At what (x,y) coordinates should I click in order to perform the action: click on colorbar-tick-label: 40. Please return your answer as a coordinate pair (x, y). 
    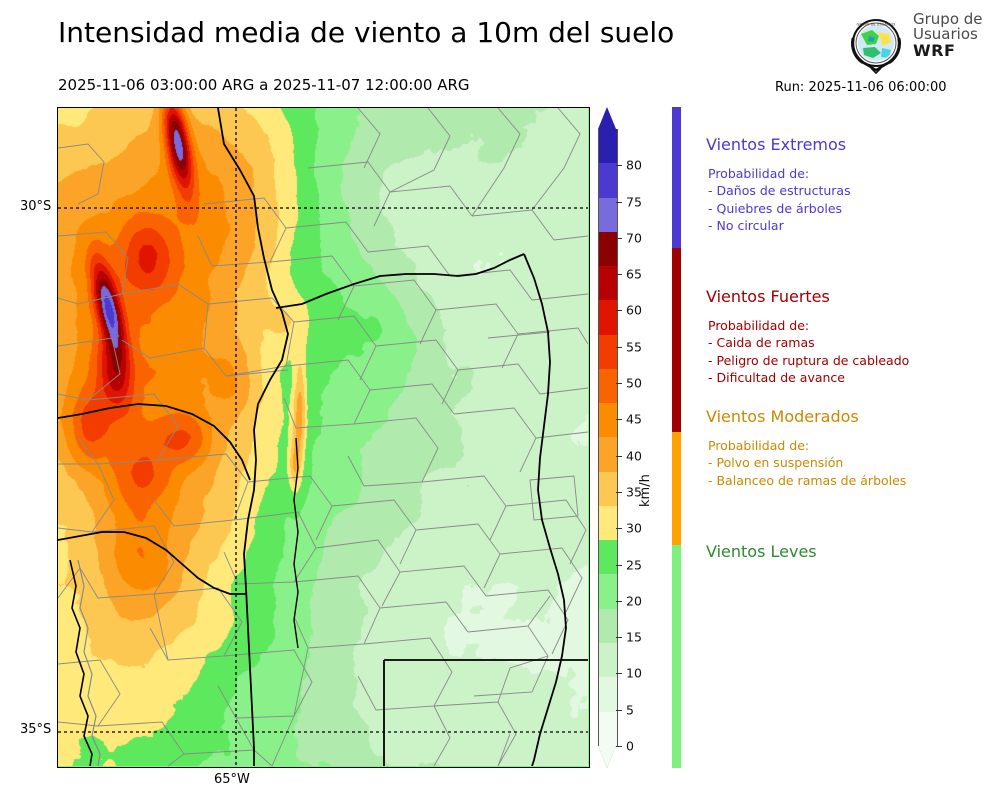
    Looking at the image, I should click on (634, 456).